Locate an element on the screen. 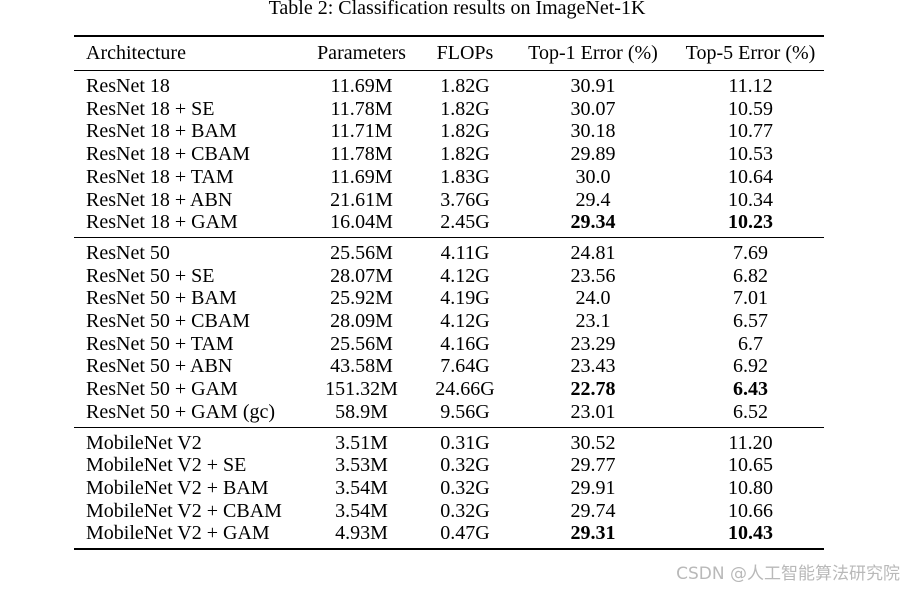 This screenshot has height=590, width=914. cell-top1-error: 24.0 is located at coordinates (593, 298).